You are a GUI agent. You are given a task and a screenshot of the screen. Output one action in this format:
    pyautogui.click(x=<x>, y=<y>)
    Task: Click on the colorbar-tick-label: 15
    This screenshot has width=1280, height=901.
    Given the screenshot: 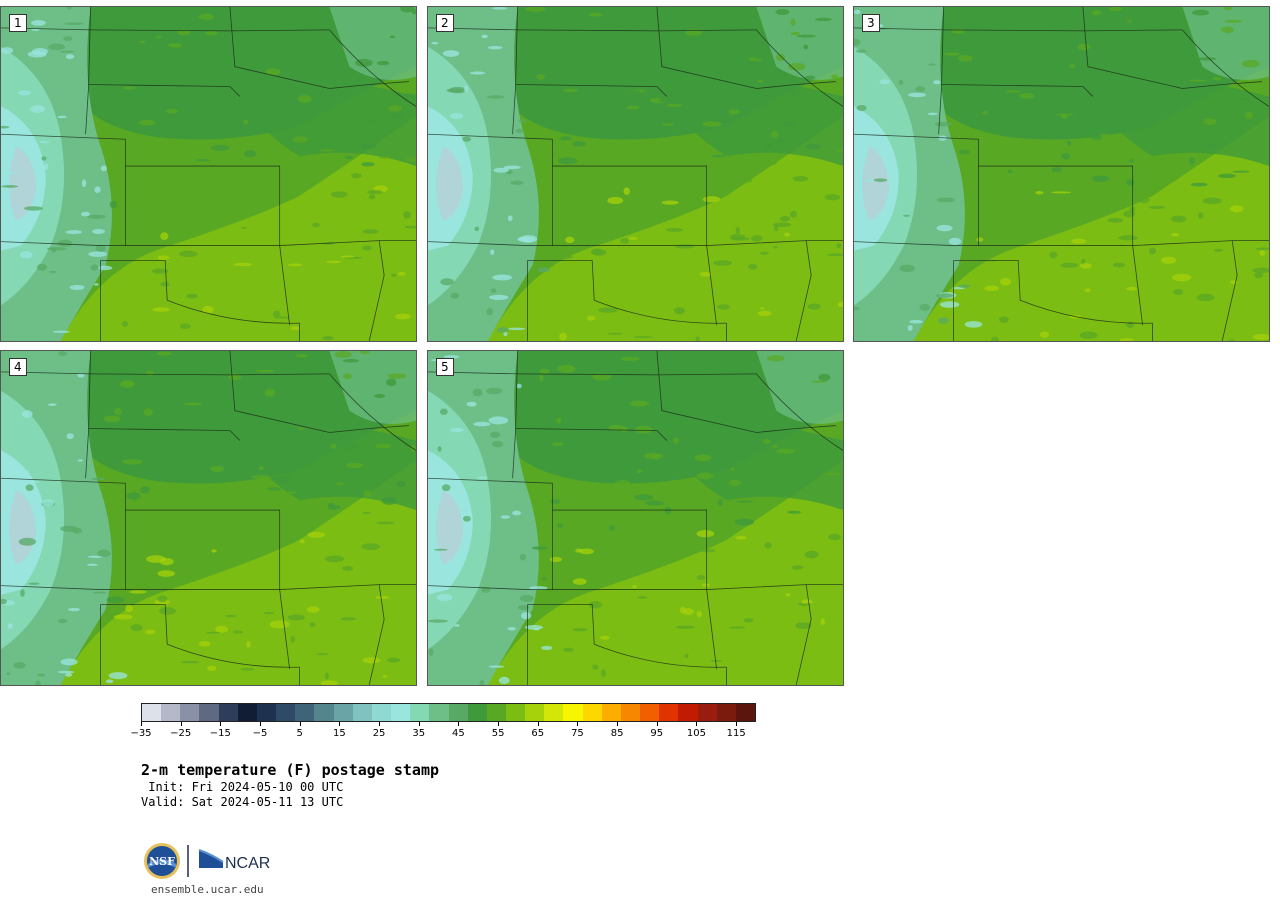 What is the action you would take?
    pyautogui.click(x=339, y=733)
    